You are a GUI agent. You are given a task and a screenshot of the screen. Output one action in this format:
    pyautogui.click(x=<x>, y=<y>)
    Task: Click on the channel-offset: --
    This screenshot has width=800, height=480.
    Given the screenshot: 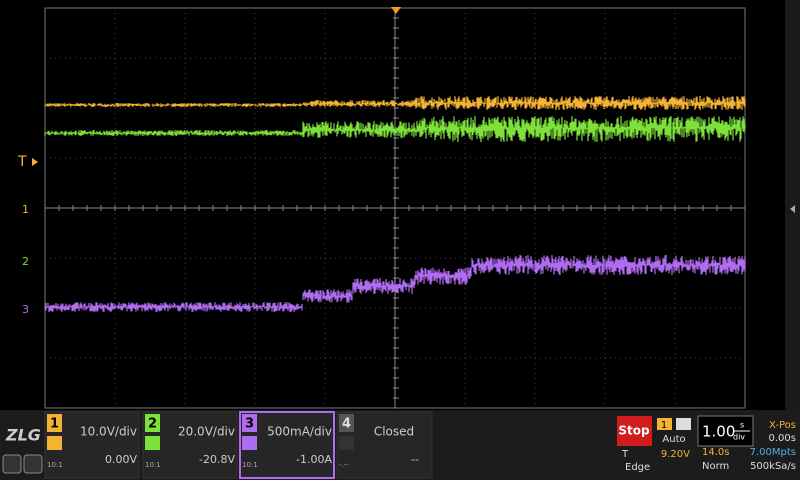 What is the action you would take?
    pyautogui.click(x=415, y=459)
    